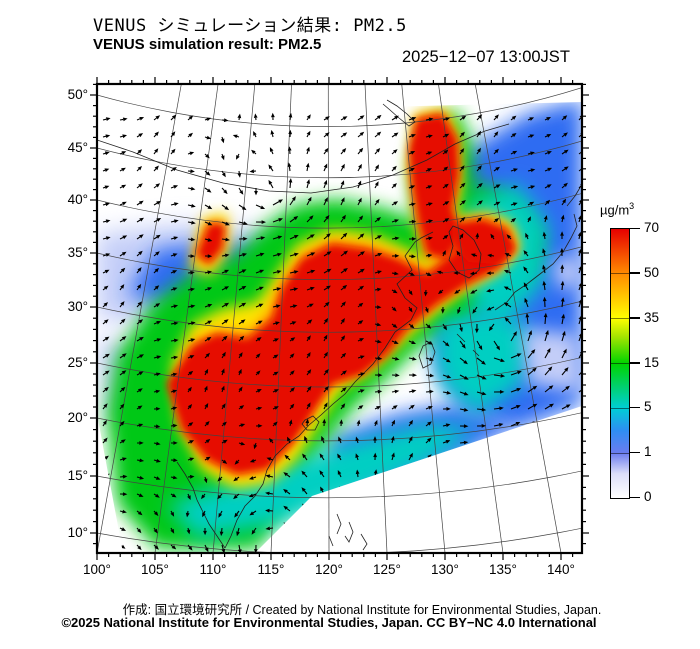 The image size is (700, 649). I want to click on lat-tick-label: 50°, so click(77, 94).